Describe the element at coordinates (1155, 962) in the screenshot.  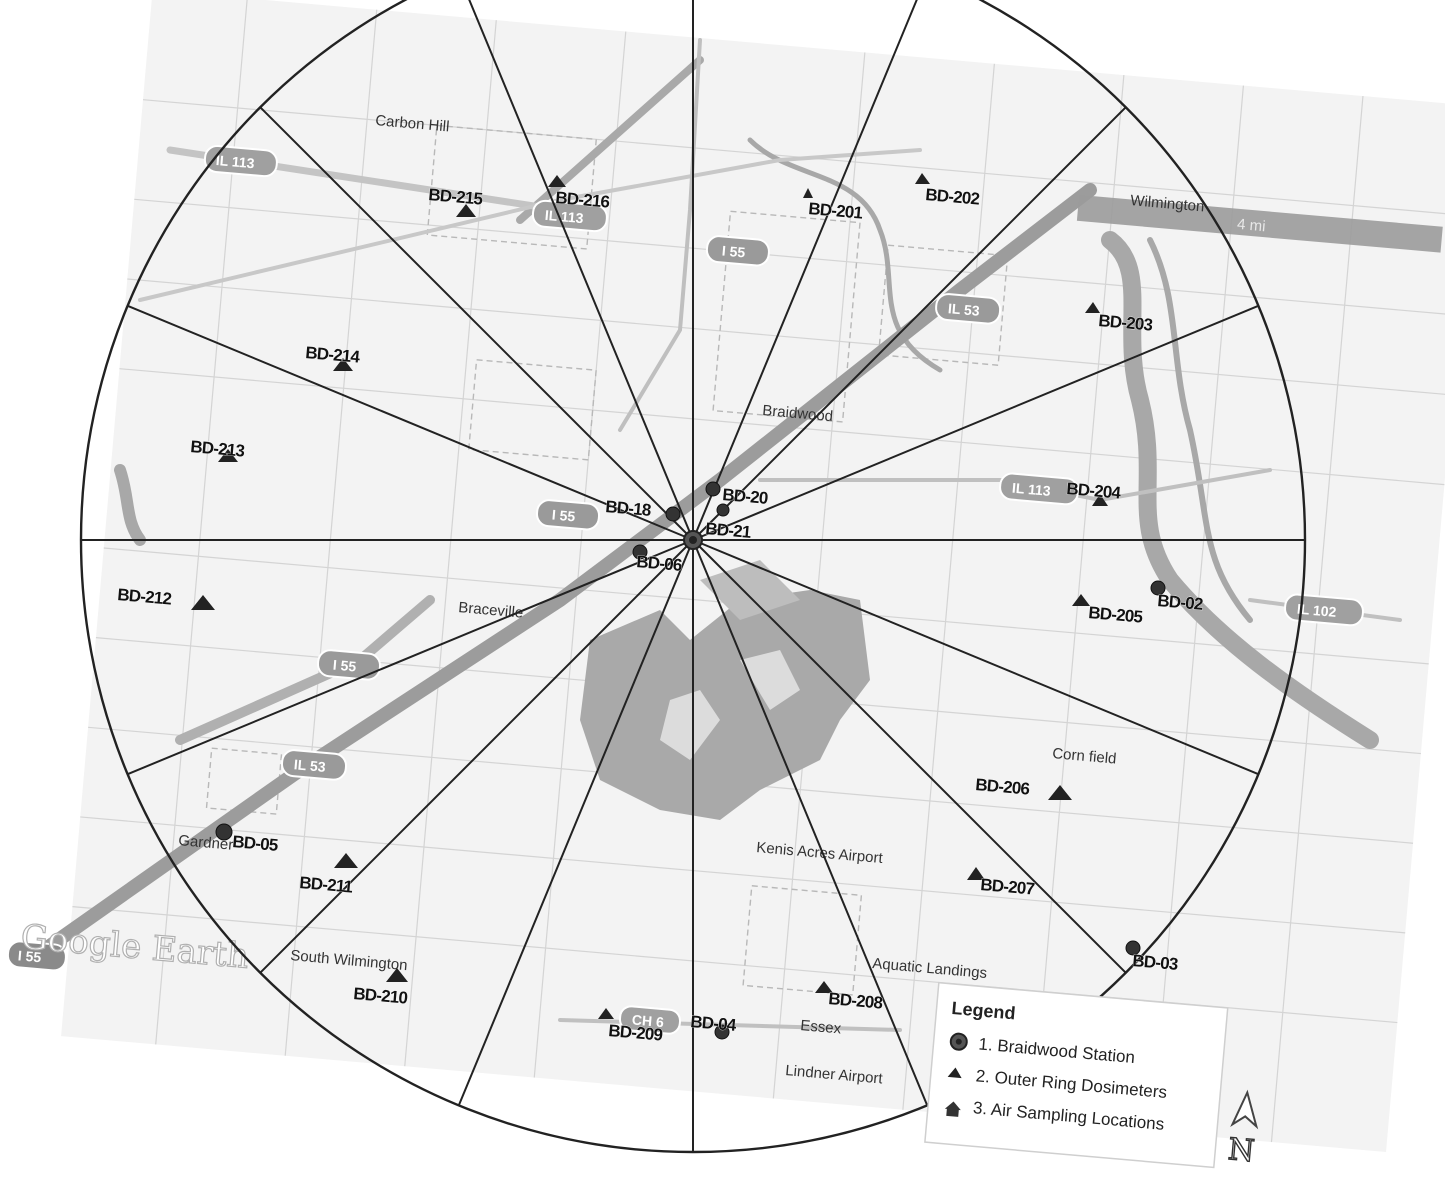
I see `air-sampler-label: BD-03` at that location.